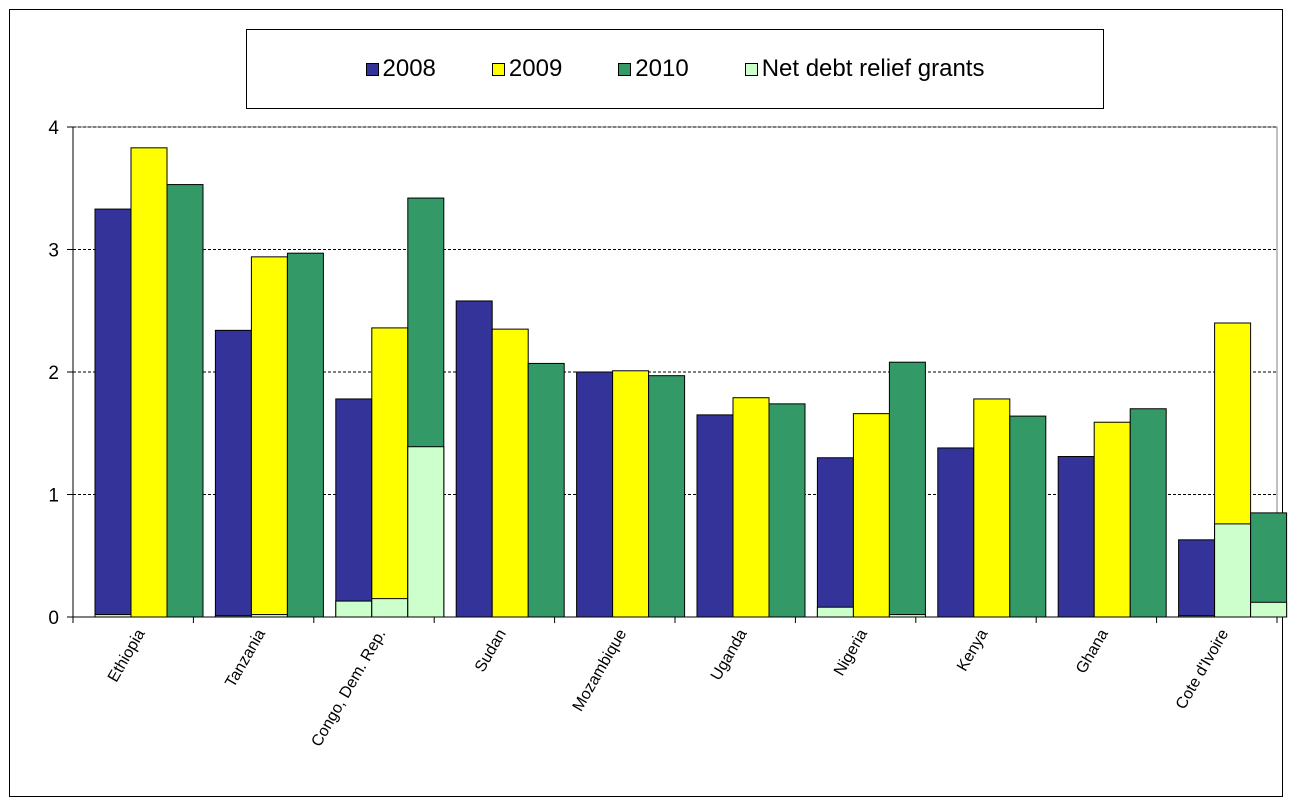  I want to click on x-tick-label: Nigeria, so click(851, 652).